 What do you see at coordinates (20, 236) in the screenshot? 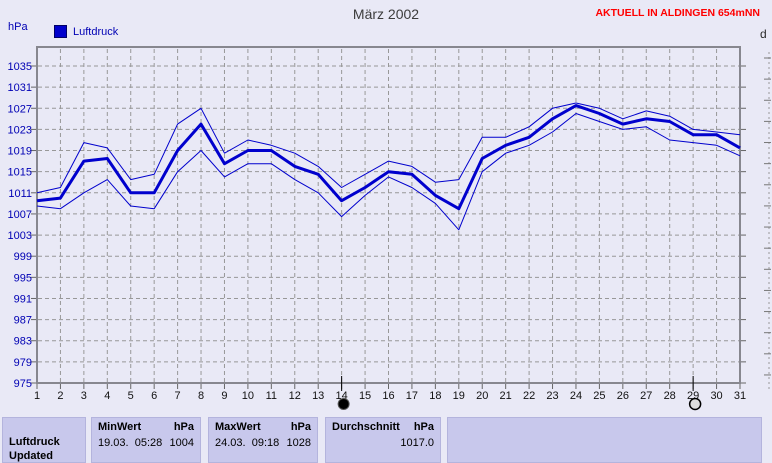
I see `y-axis-label: 1003` at bounding box center [20, 236].